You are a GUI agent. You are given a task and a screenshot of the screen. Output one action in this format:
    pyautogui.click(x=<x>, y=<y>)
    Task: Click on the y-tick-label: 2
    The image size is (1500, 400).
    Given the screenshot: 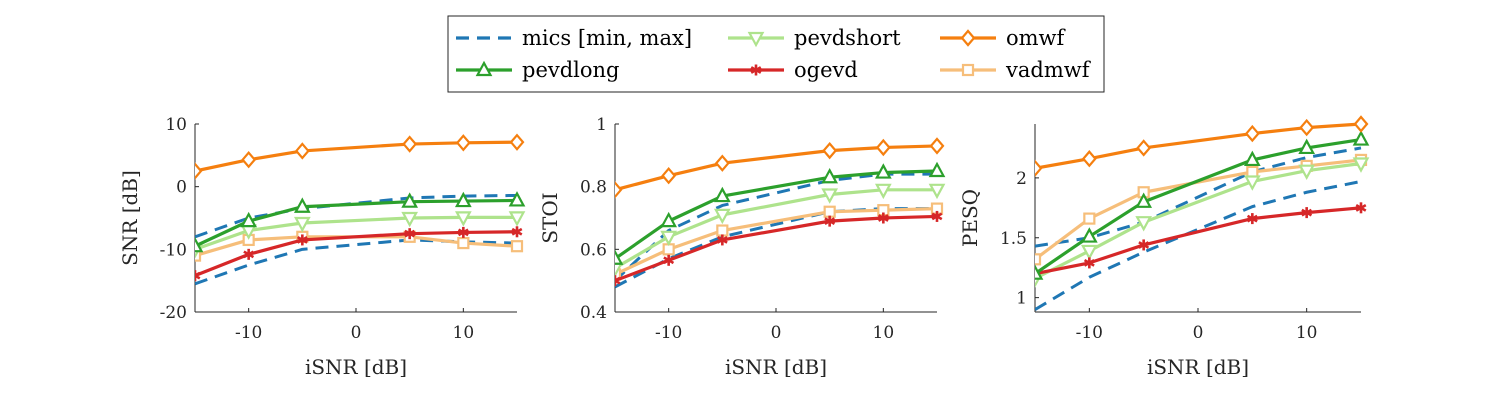 What is the action you would take?
    pyautogui.click(x=1021, y=179)
    